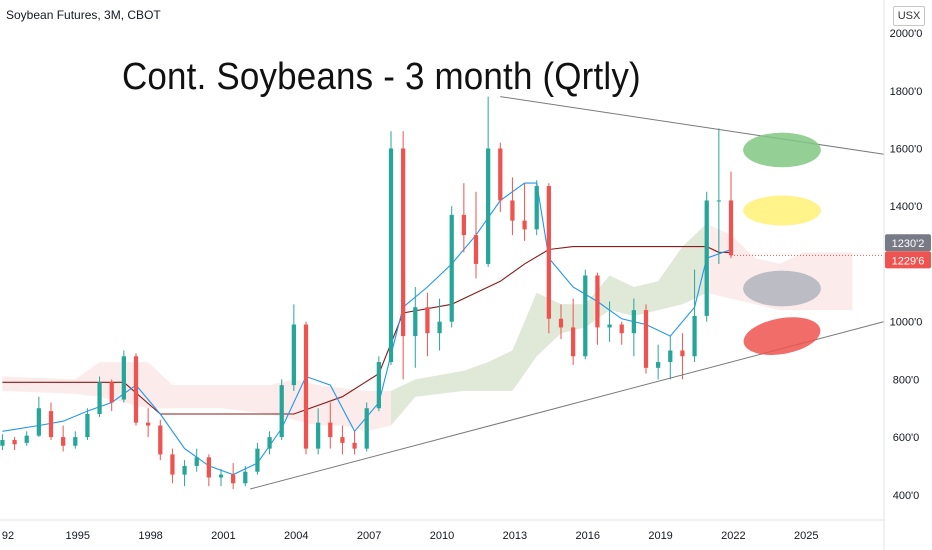 The image size is (932, 550). Describe the element at coordinates (83, 15) in the screenshot. I see `symbol-label: Soybean Futures, 3M, CBOT` at that location.